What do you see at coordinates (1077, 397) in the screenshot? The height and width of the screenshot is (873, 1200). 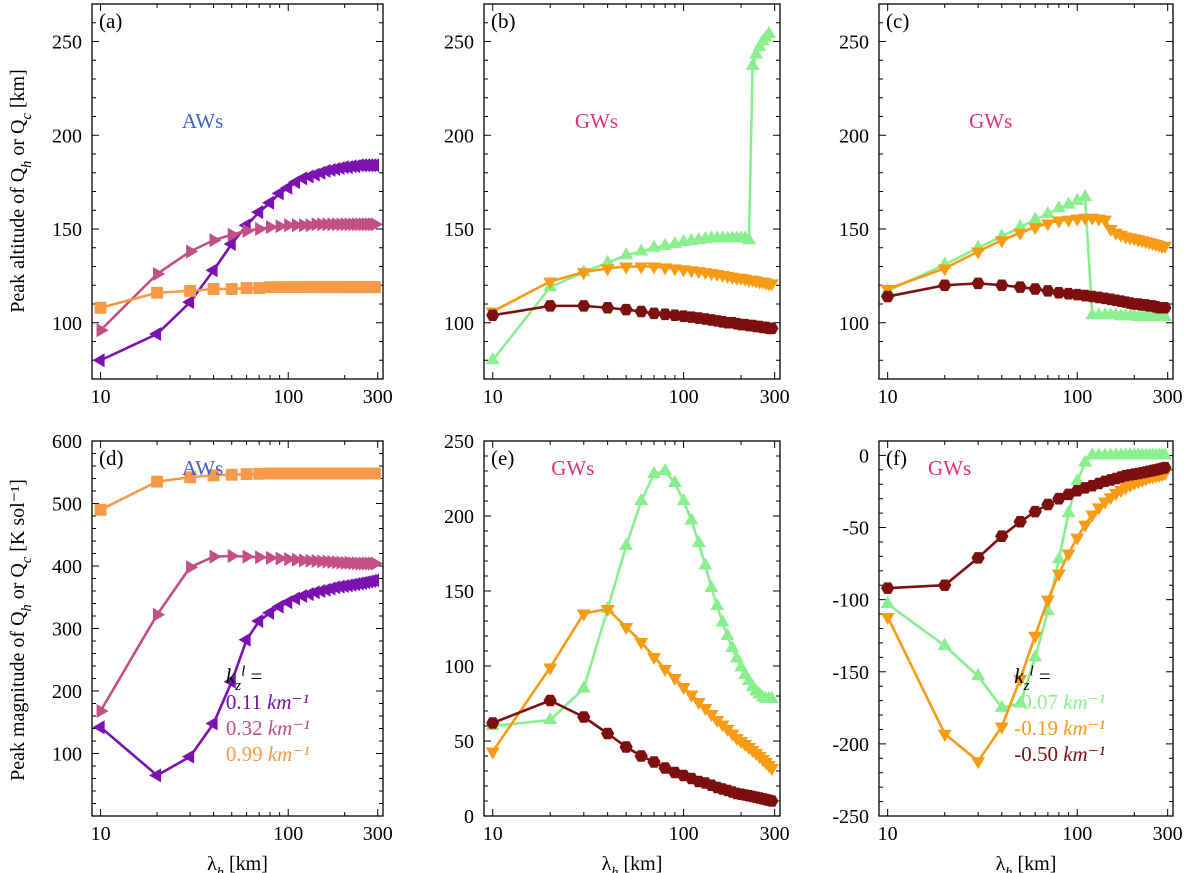 I see `x-tick-label: 100` at bounding box center [1077, 397].